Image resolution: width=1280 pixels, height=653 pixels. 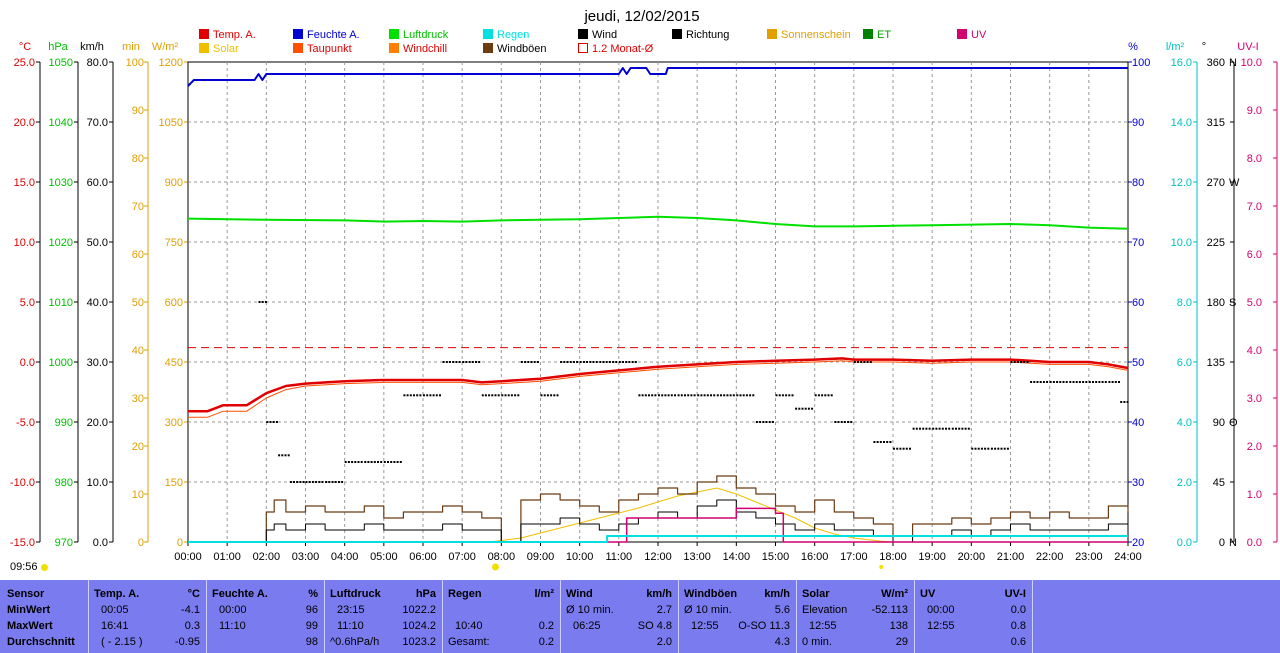 I want to click on pct-axis-tick-label: 20, so click(x=1138, y=543).